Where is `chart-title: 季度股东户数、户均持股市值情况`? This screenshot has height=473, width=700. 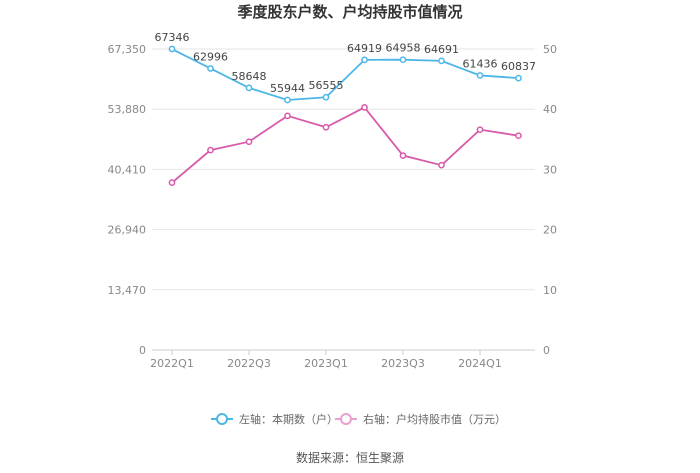
chart-title: 季度股东户数、户均持股市值情况 is located at coordinates (349, 12).